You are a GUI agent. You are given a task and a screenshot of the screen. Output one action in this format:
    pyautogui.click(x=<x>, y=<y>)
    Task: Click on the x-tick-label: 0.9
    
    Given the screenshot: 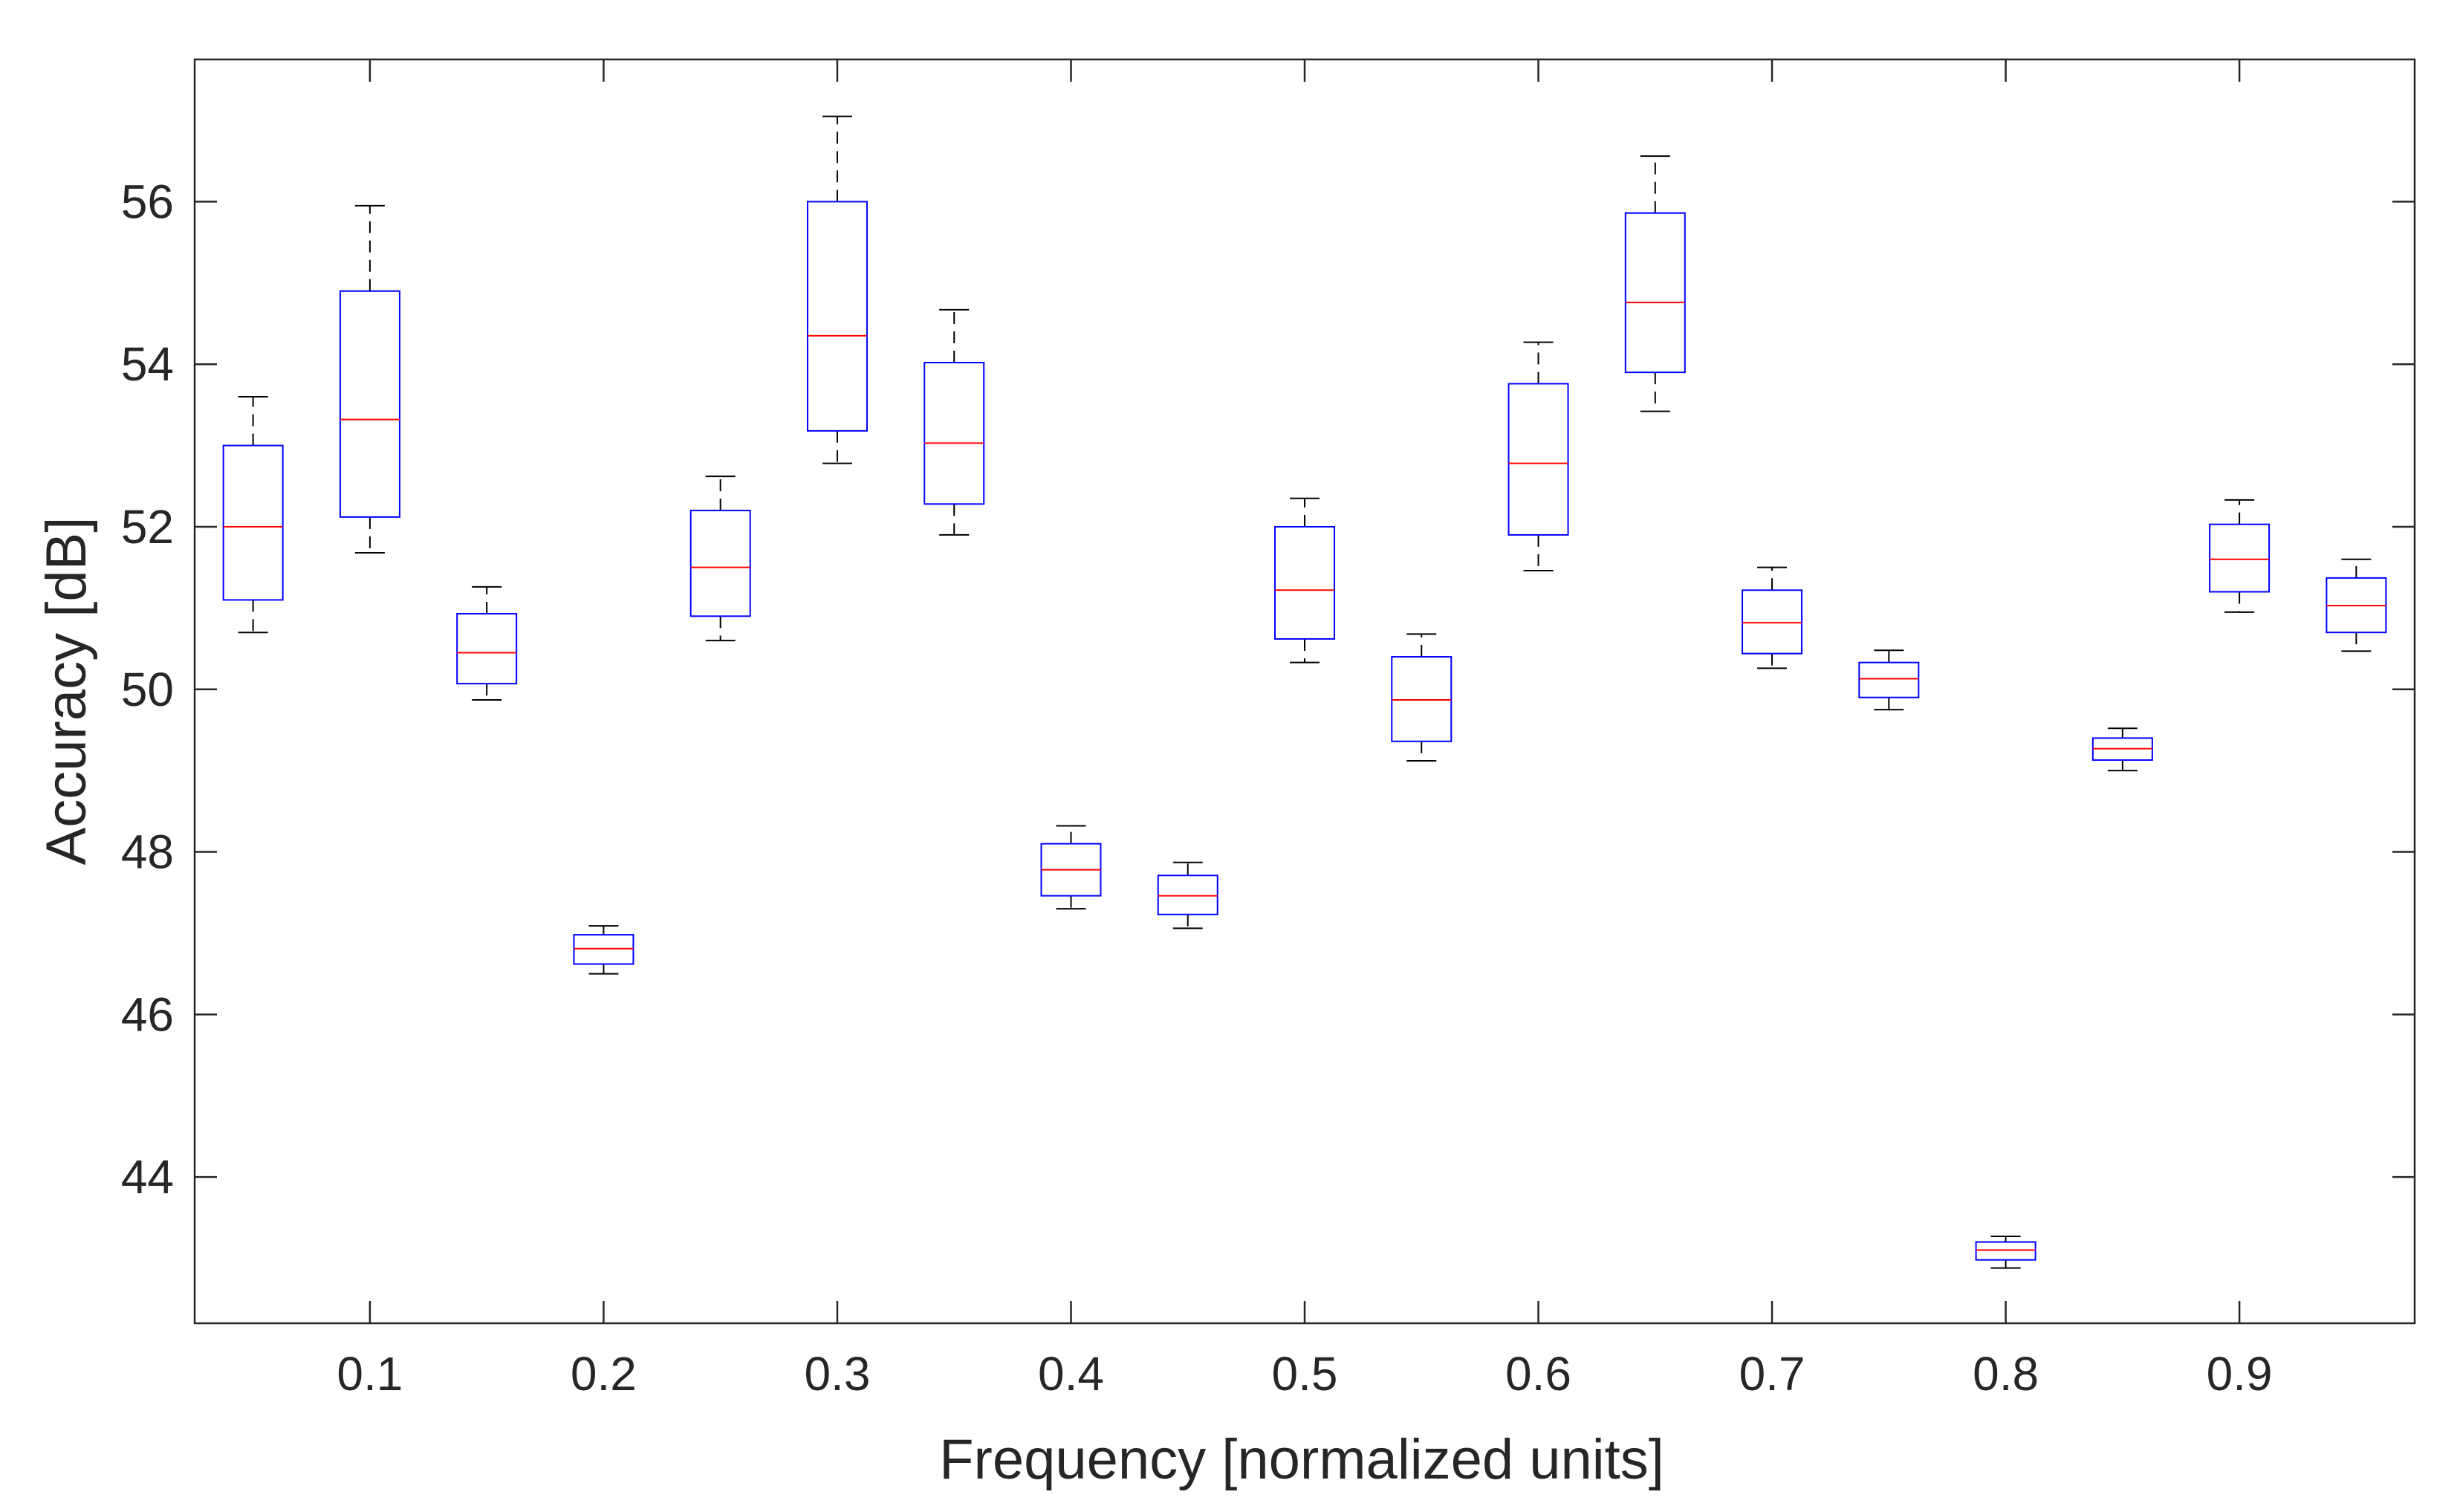 What is the action you would take?
    pyautogui.click(x=2240, y=1374)
    